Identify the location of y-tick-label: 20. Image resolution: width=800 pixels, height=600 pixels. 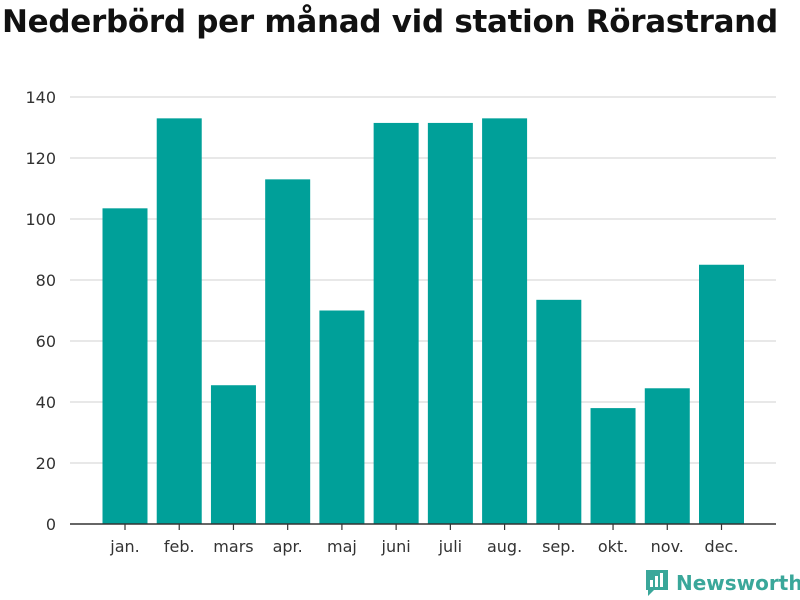
(46, 463).